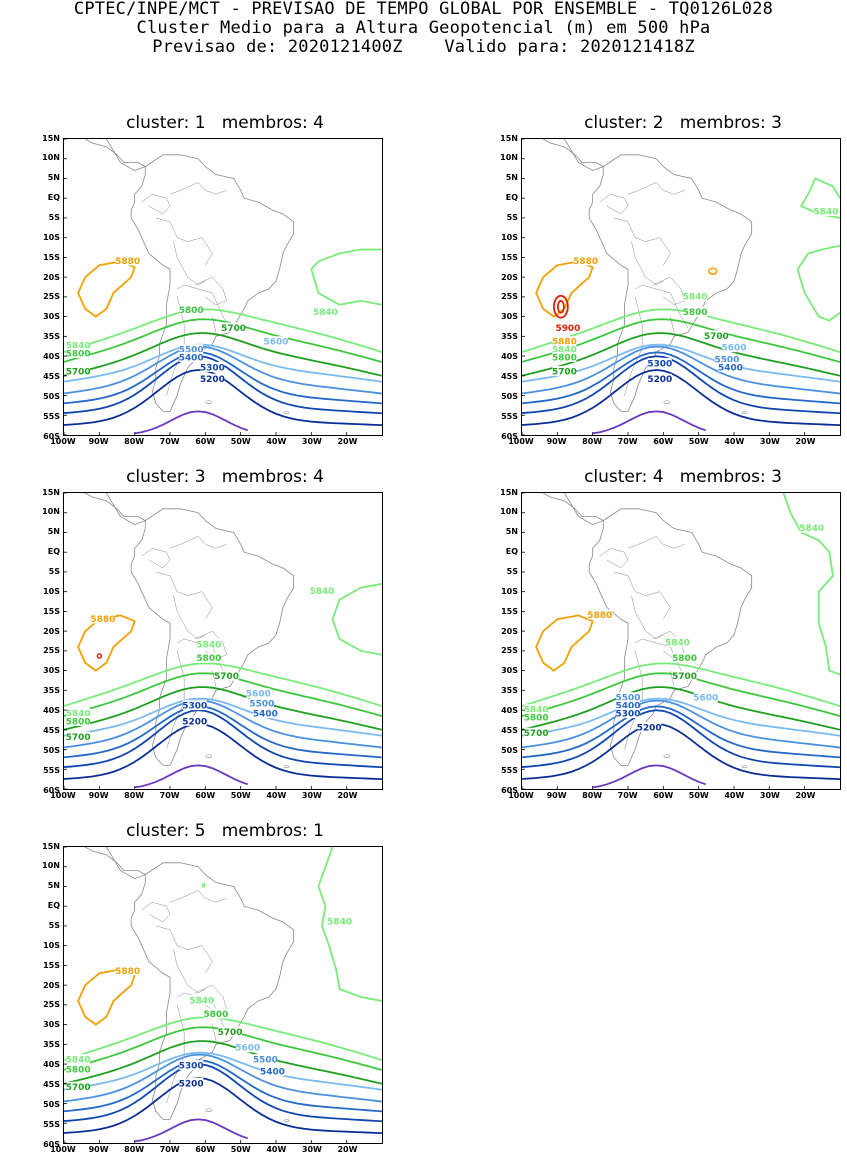 The image size is (847, 1157). I want to click on contour-label: 5200, so click(191, 1084).